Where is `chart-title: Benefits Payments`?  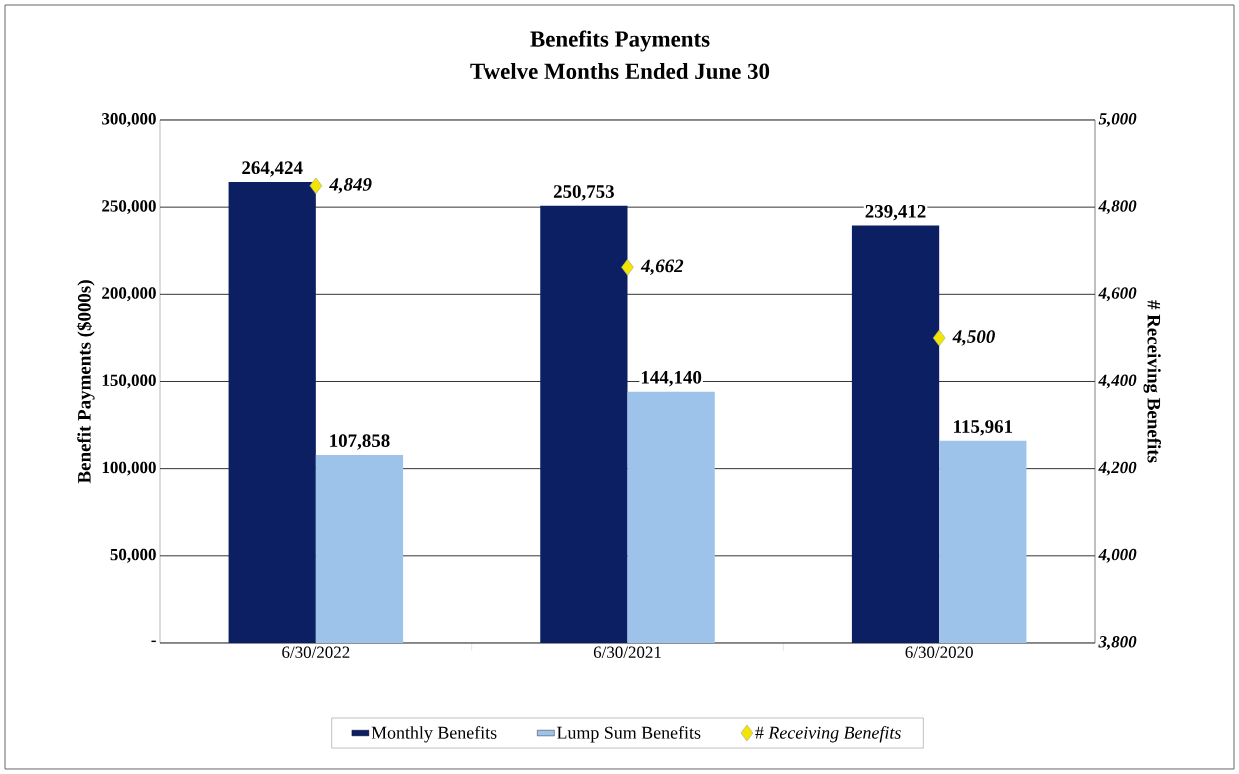 chart-title: Benefits Payments is located at coordinates (620, 41).